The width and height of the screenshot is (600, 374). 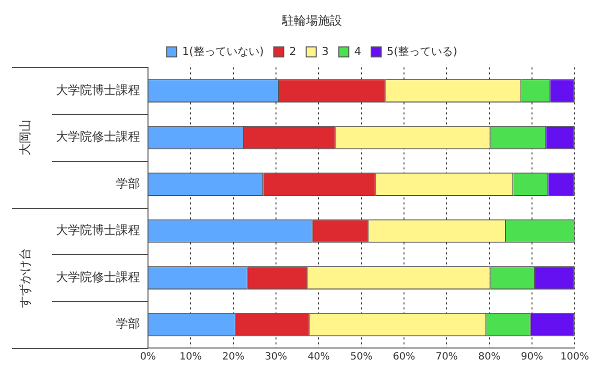 I want to click on text: すずかけ台, so click(x=25, y=278).